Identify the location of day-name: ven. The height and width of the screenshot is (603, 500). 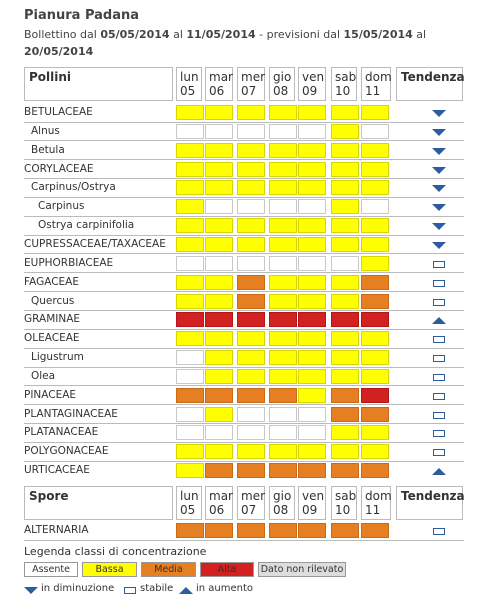
(313, 496).